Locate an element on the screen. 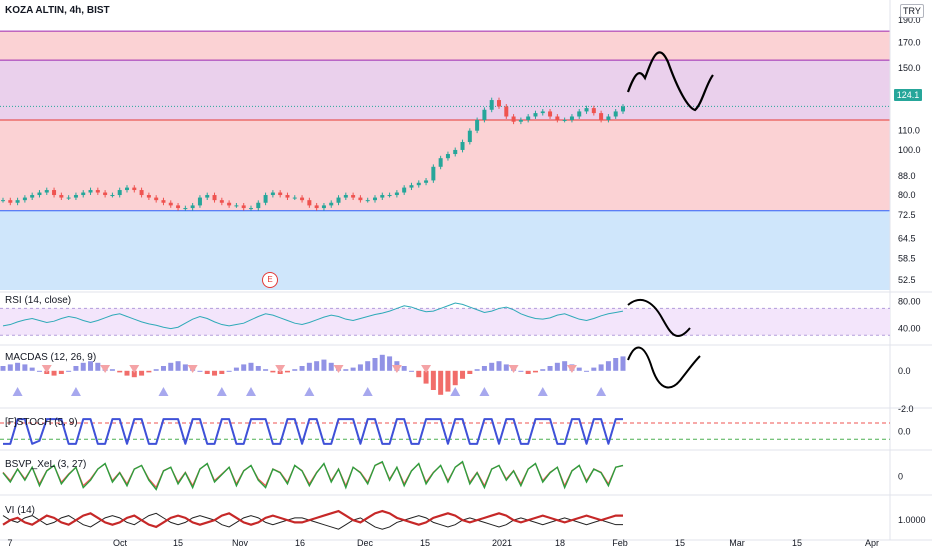 This screenshot has height=550, width=932. vi-indicator-title: VI (14) is located at coordinates (20, 510).